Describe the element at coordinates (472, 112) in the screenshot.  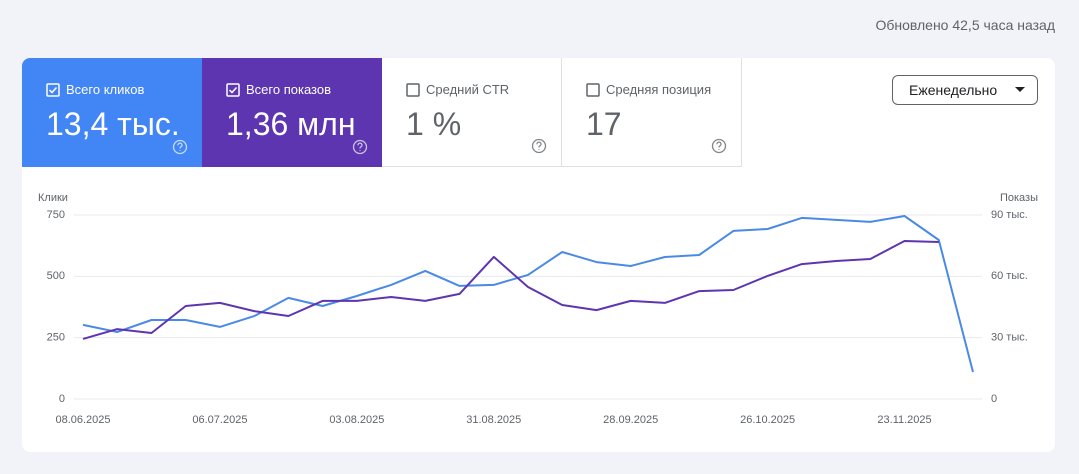
I see `metric-tile: Средний CTR 1 %` at that location.